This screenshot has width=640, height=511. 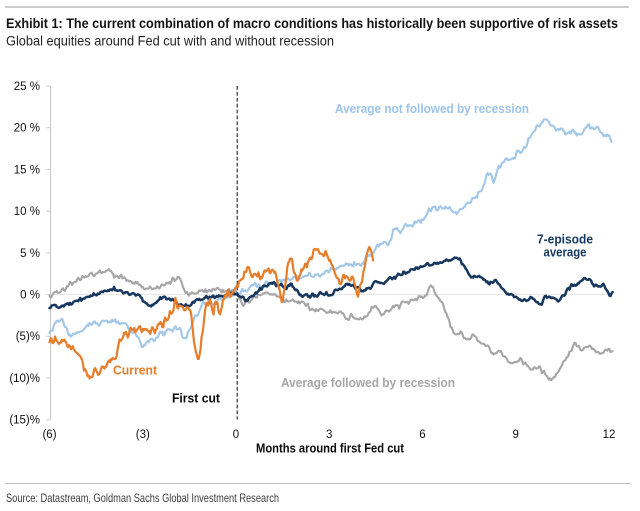 What do you see at coordinates (27, 170) in the screenshot?
I see `svg-text: 15 %` at bounding box center [27, 170].